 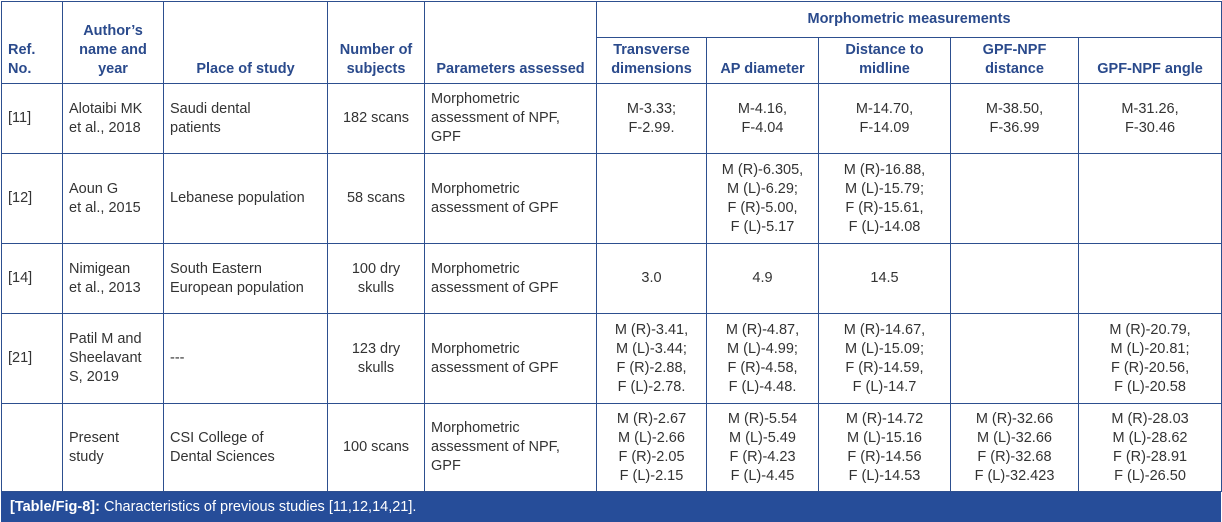 I want to click on cell-author: Alotaibi MK et al., 2018, so click(x=113, y=118).